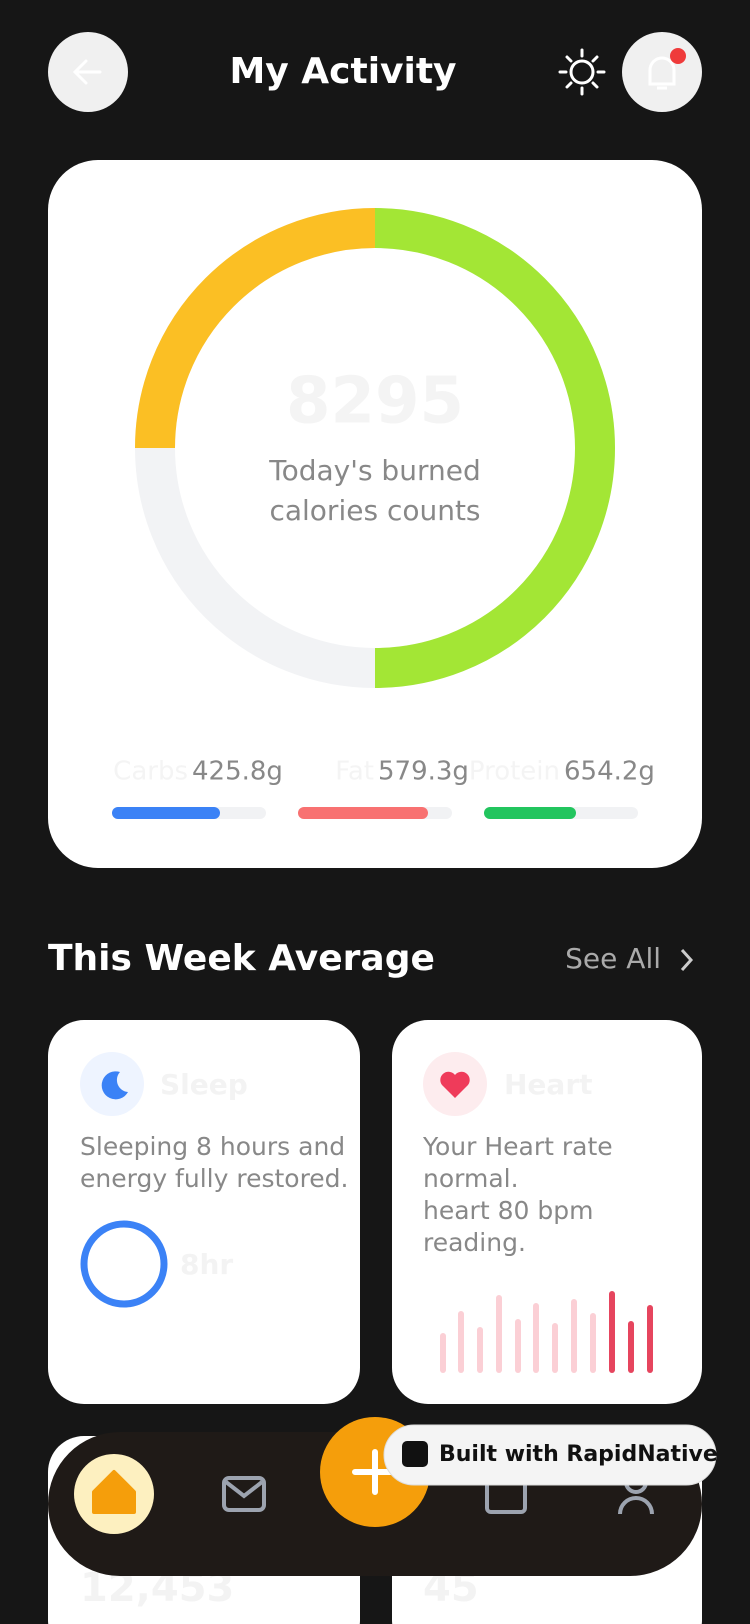 This screenshot has width=750, height=1624. Describe the element at coordinates (578, 1454) in the screenshot. I see `badge-text: Built with RapidNative` at that location.